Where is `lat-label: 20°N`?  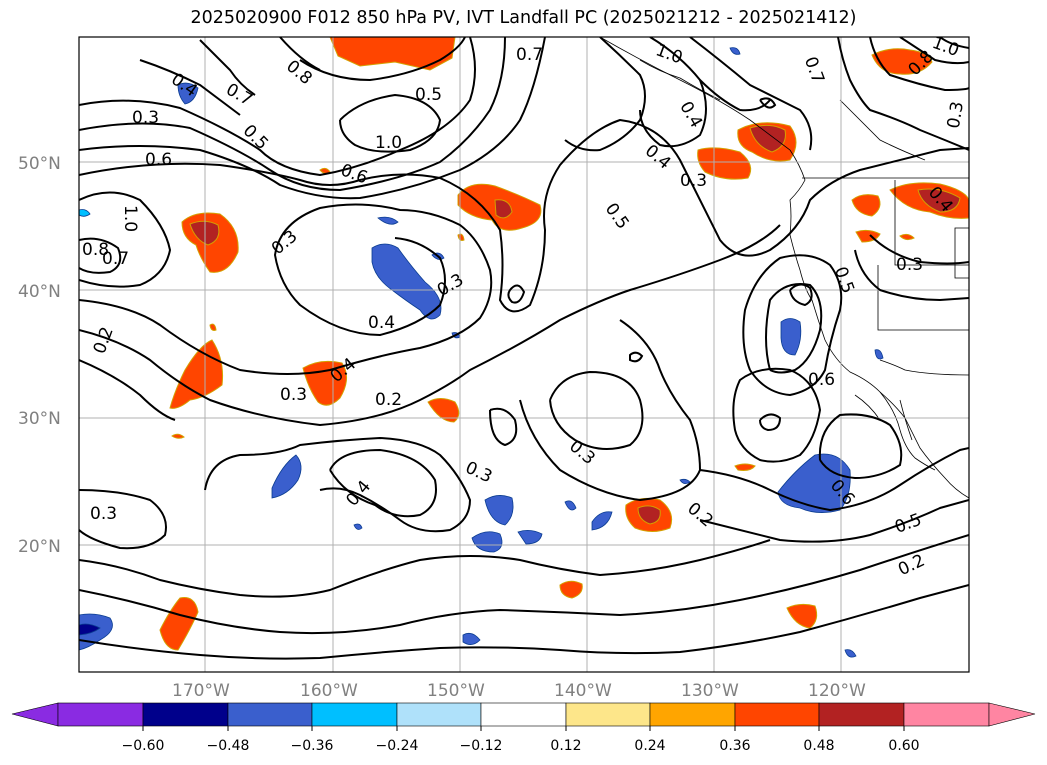 lat-label: 20°N is located at coordinates (39, 547).